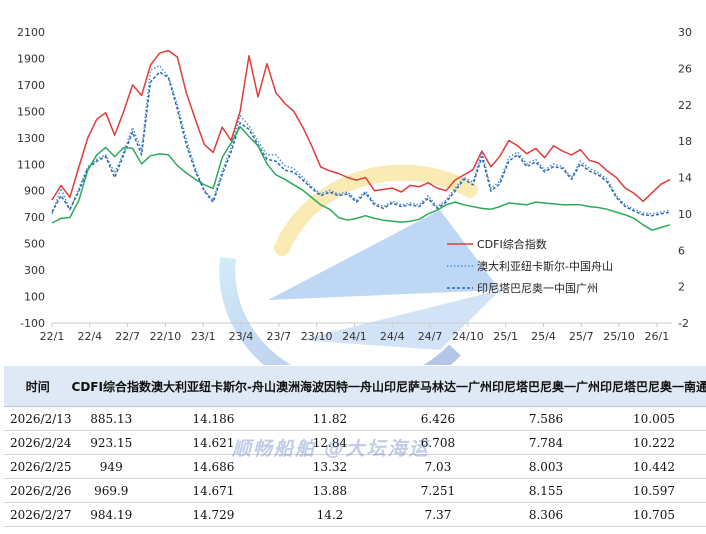 The width and height of the screenshot is (706, 534). What do you see at coordinates (653, 514) in the screenshot?
I see `table-cell: 10.705` at bounding box center [653, 514].